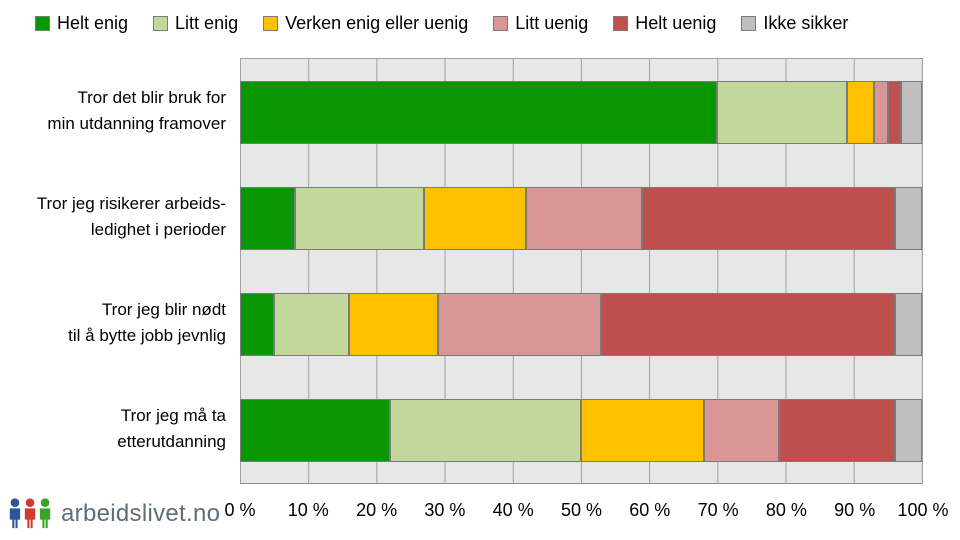 This screenshot has width=960, height=540. I want to click on category-label-line: etterutdanning, so click(171, 441).